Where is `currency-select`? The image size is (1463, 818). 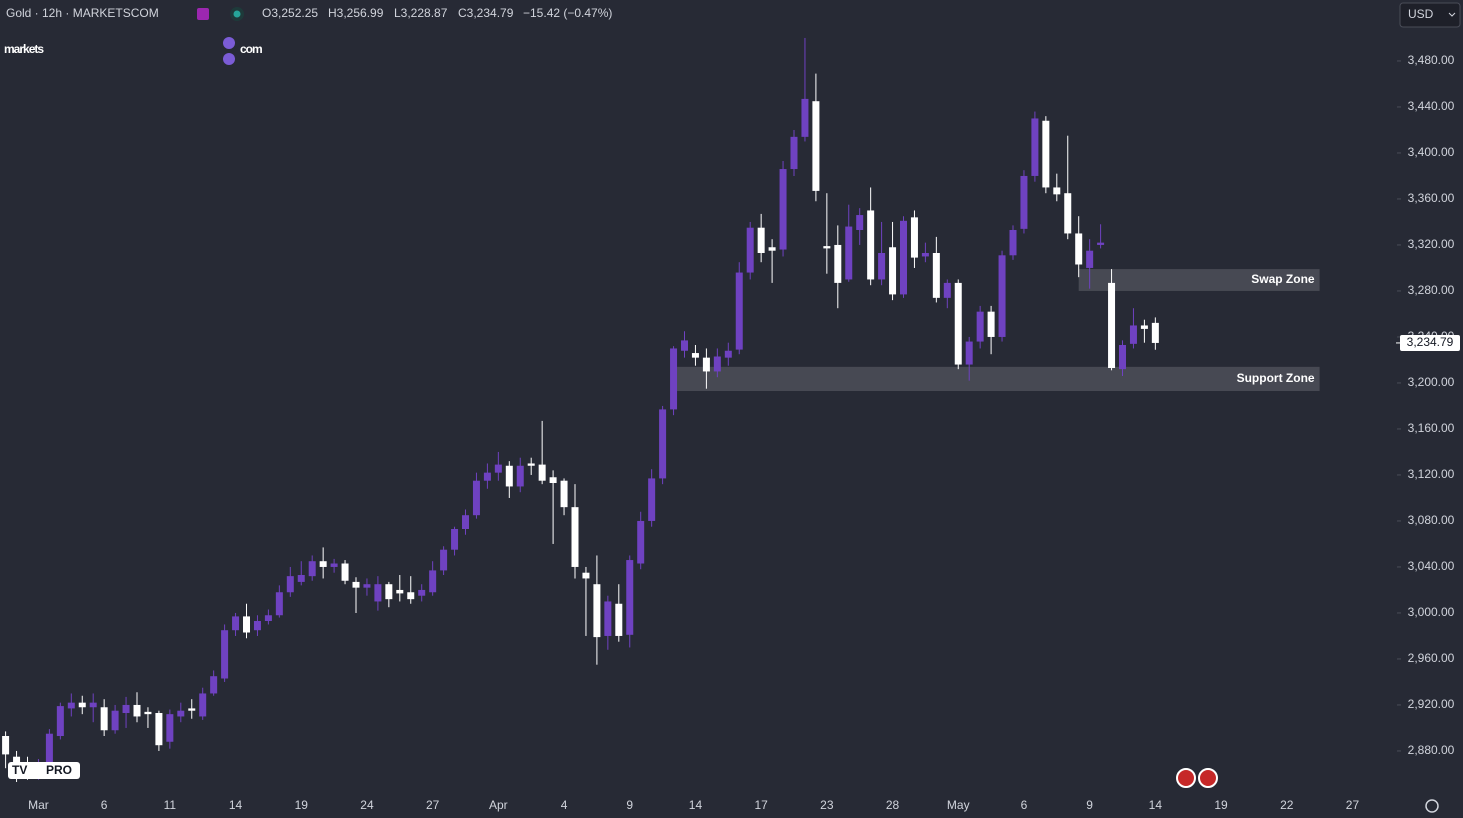
currency-select is located at coordinates (1430, 15).